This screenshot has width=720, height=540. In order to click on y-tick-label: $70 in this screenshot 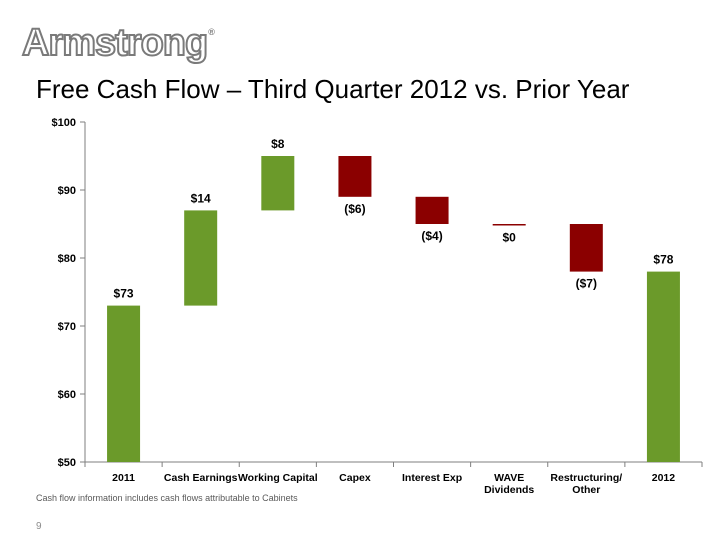, I will do `click(67, 327)`.